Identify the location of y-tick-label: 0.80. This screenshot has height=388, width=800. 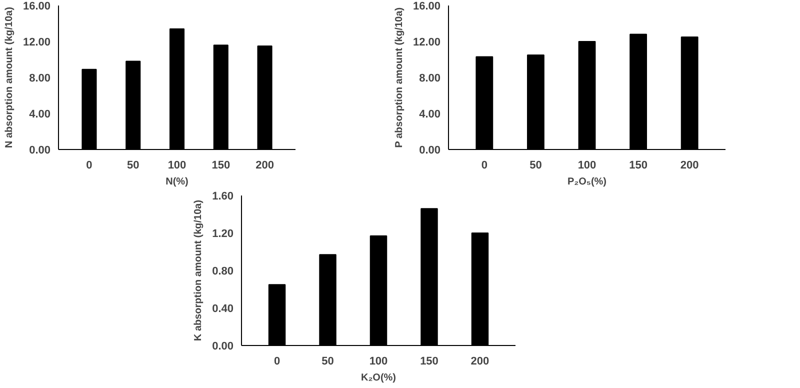
(223, 272).